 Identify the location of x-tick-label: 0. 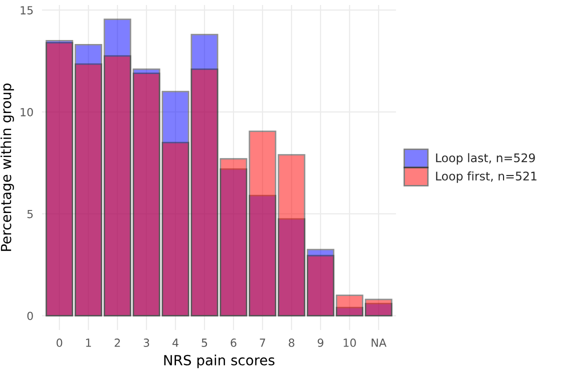
(59, 342).